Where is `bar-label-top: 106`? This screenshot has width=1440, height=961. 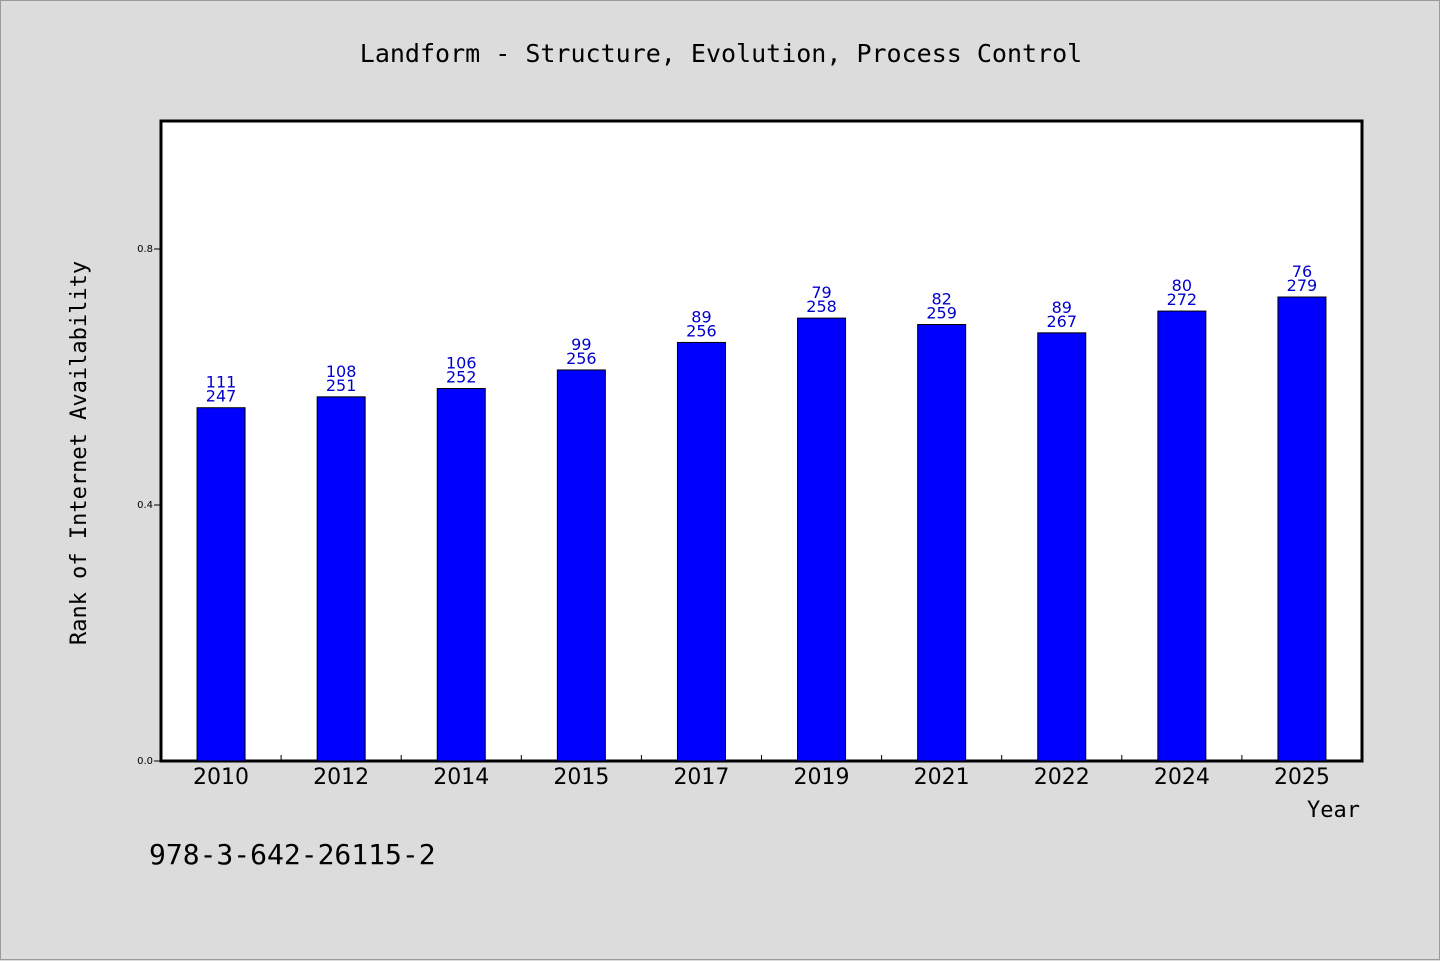 bar-label-top: 106 is located at coordinates (461, 363).